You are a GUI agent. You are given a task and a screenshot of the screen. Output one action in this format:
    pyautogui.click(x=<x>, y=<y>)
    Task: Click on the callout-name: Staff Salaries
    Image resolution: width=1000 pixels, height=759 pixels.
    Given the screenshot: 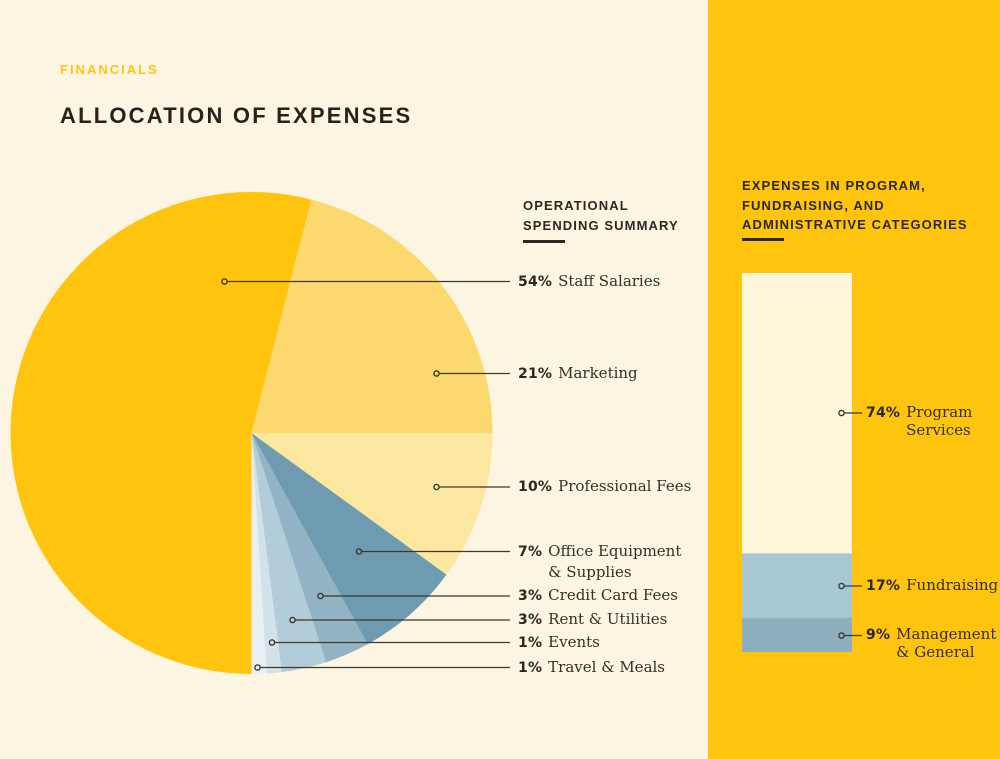 What is the action you would take?
    pyautogui.click(x=609, y=280)
    